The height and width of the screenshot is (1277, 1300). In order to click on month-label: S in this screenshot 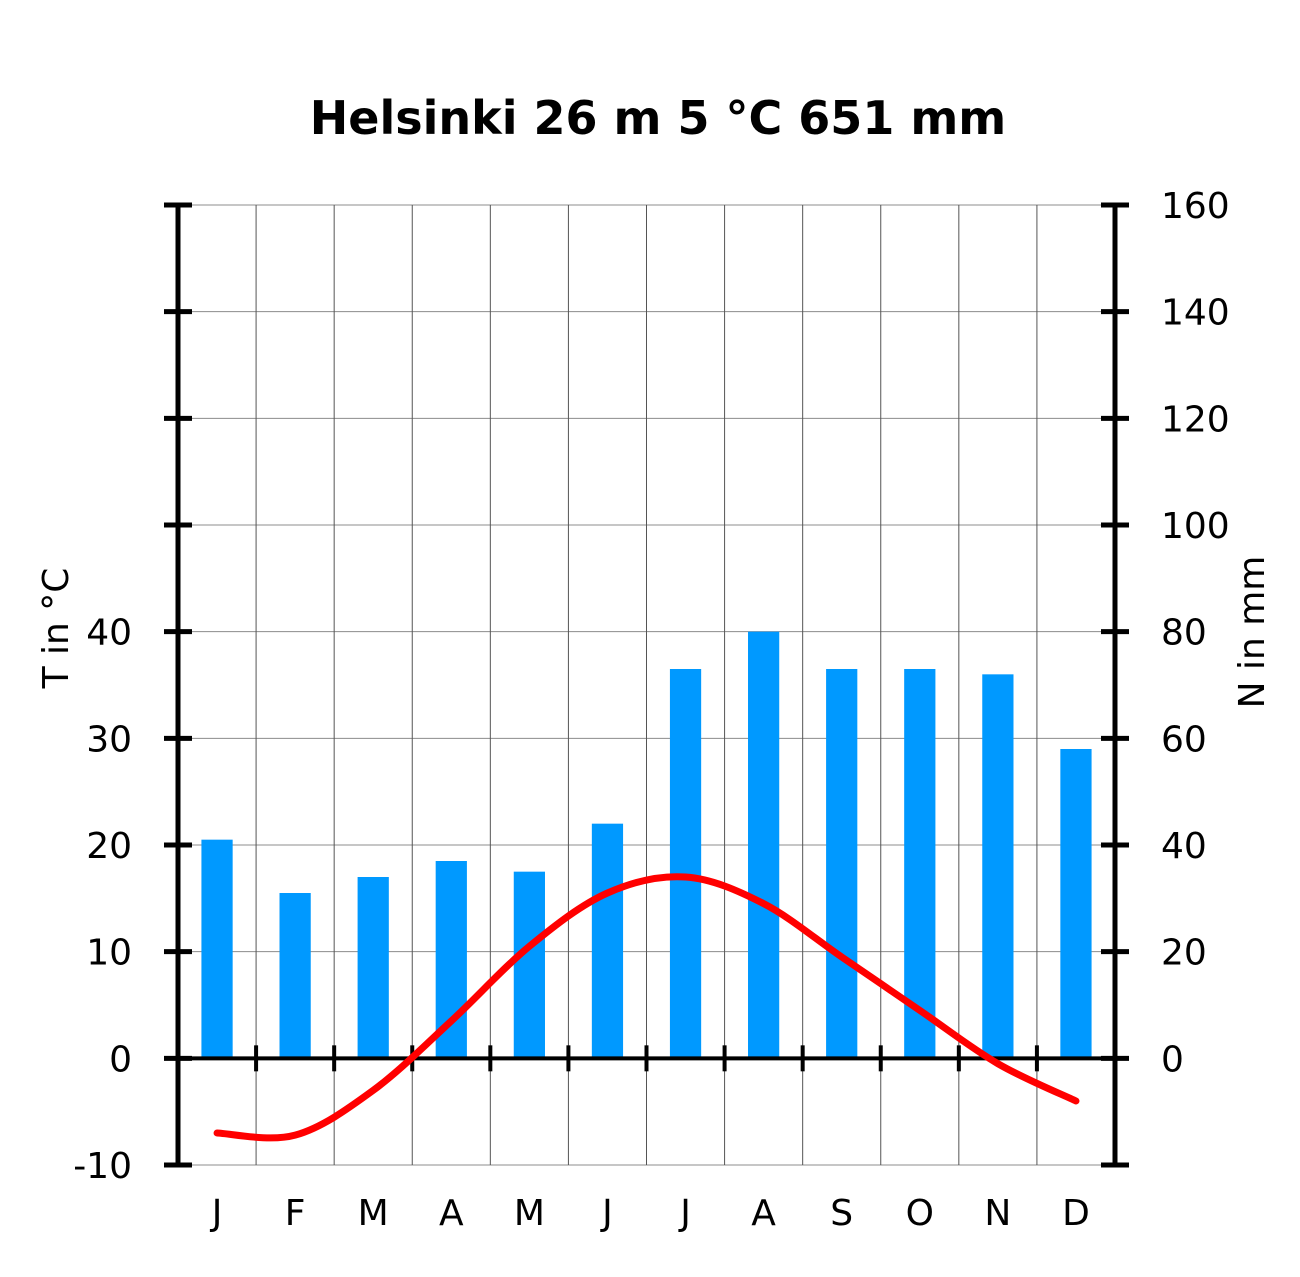, I will do `click(841, 1213)`.